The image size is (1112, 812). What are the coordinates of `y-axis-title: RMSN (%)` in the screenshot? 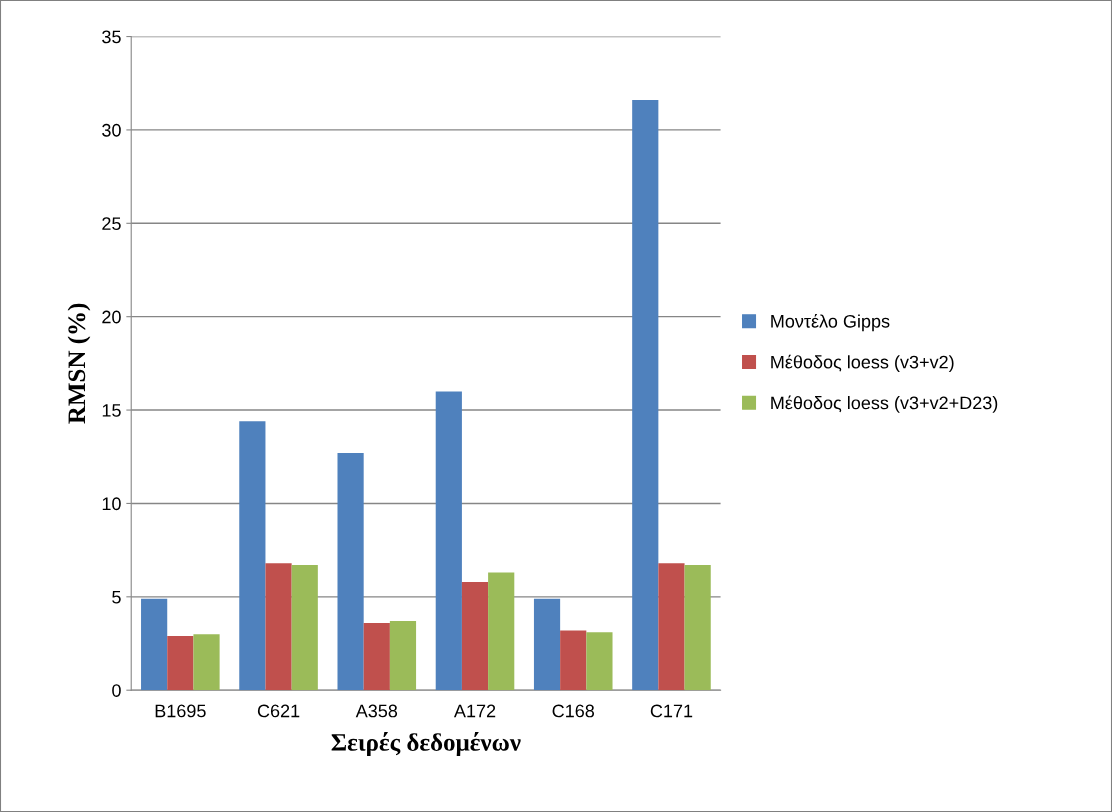 It's located at (79, 363).